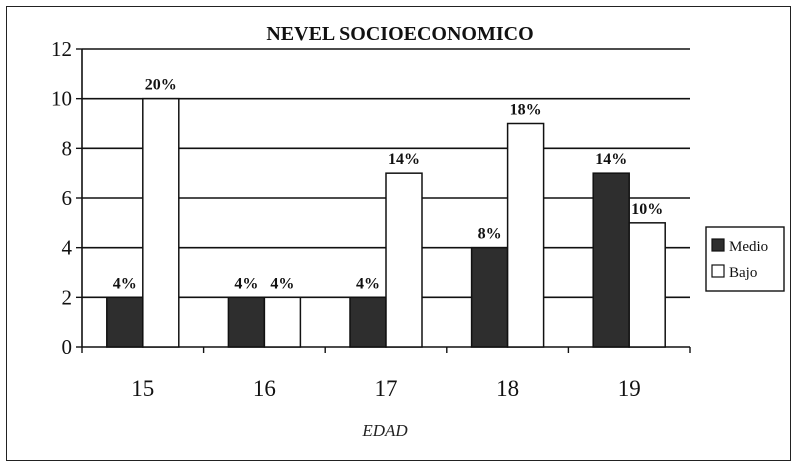  What do you see at coordinates (647, 209) in the screenshot?
I see `data-label-bajo-19: 10%` at bounding box center [647, 209].